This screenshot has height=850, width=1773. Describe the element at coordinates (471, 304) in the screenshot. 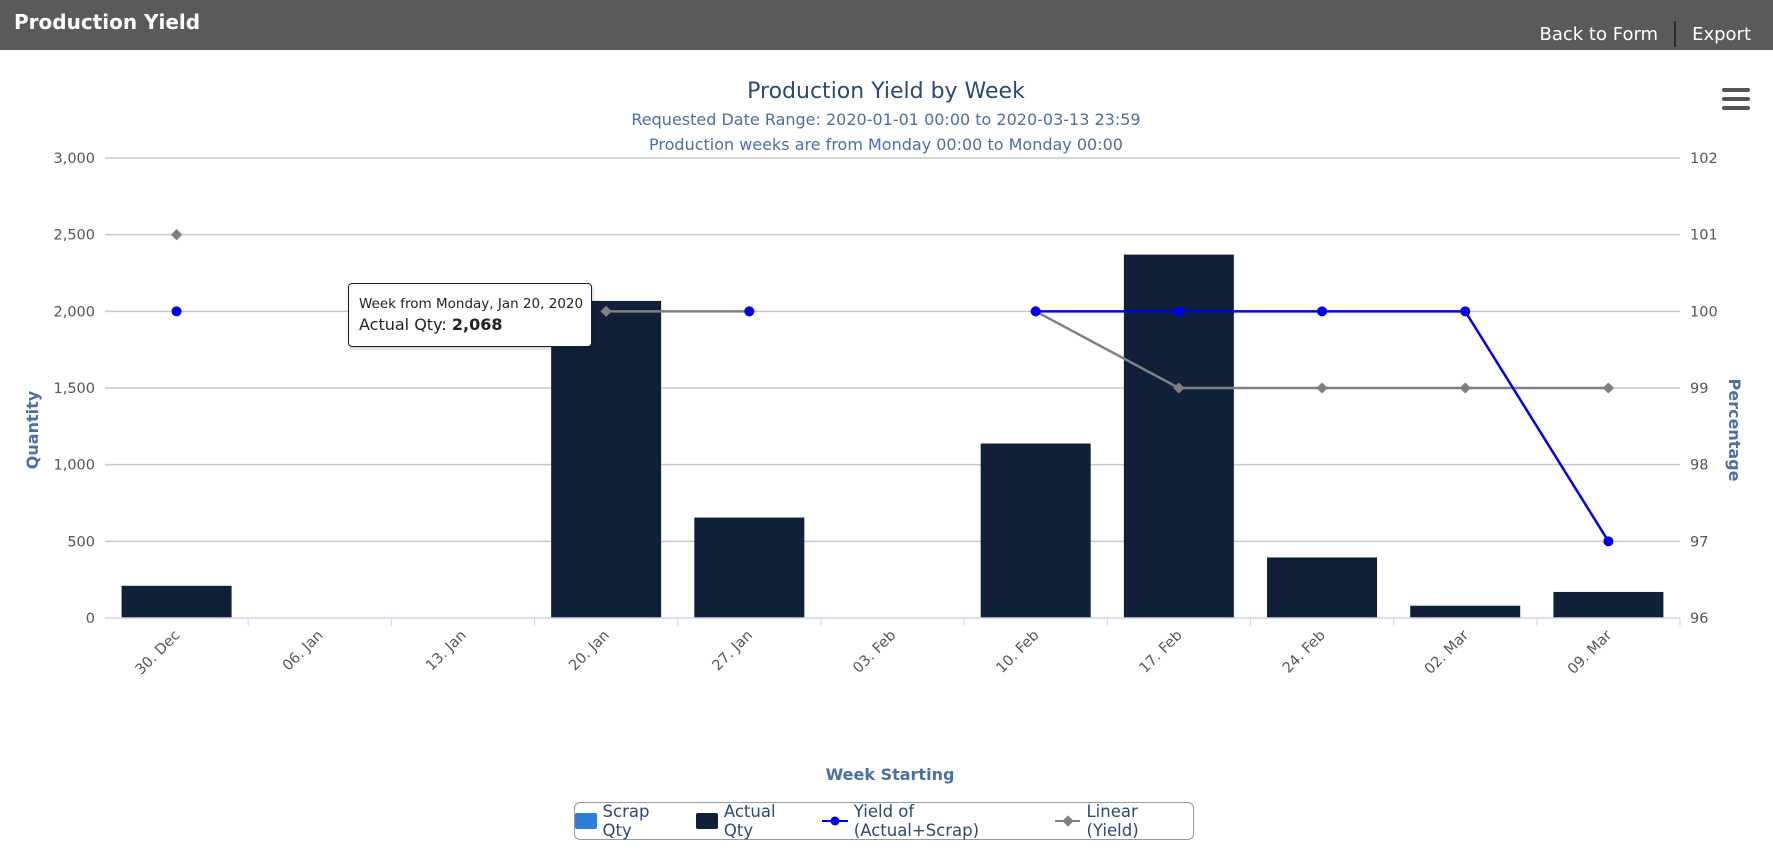

I see `tooltip-header: Week from Monday, Jan 20, 2020` at that location.